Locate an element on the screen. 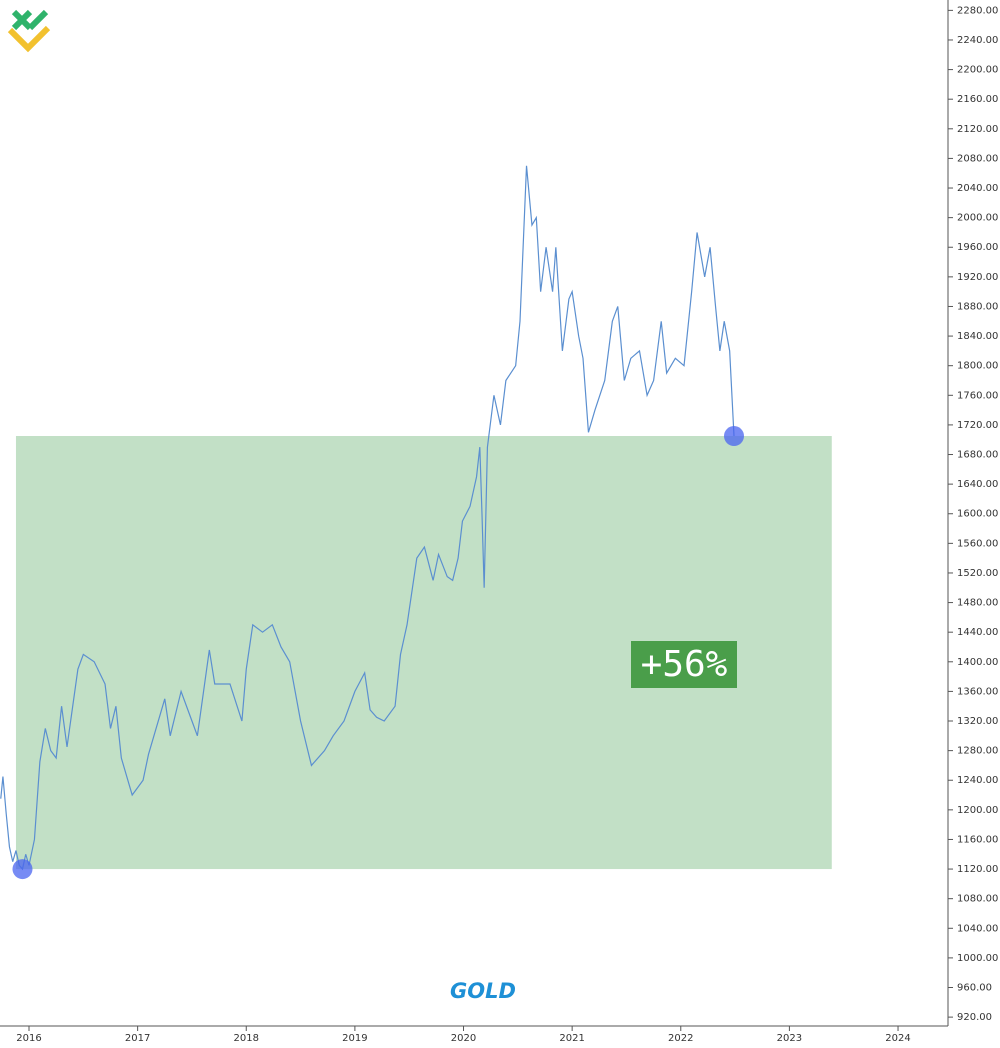 This screenshot has height=1048, width=1000. x-tick-label: 2020 is located at coordinates (463, 1038).